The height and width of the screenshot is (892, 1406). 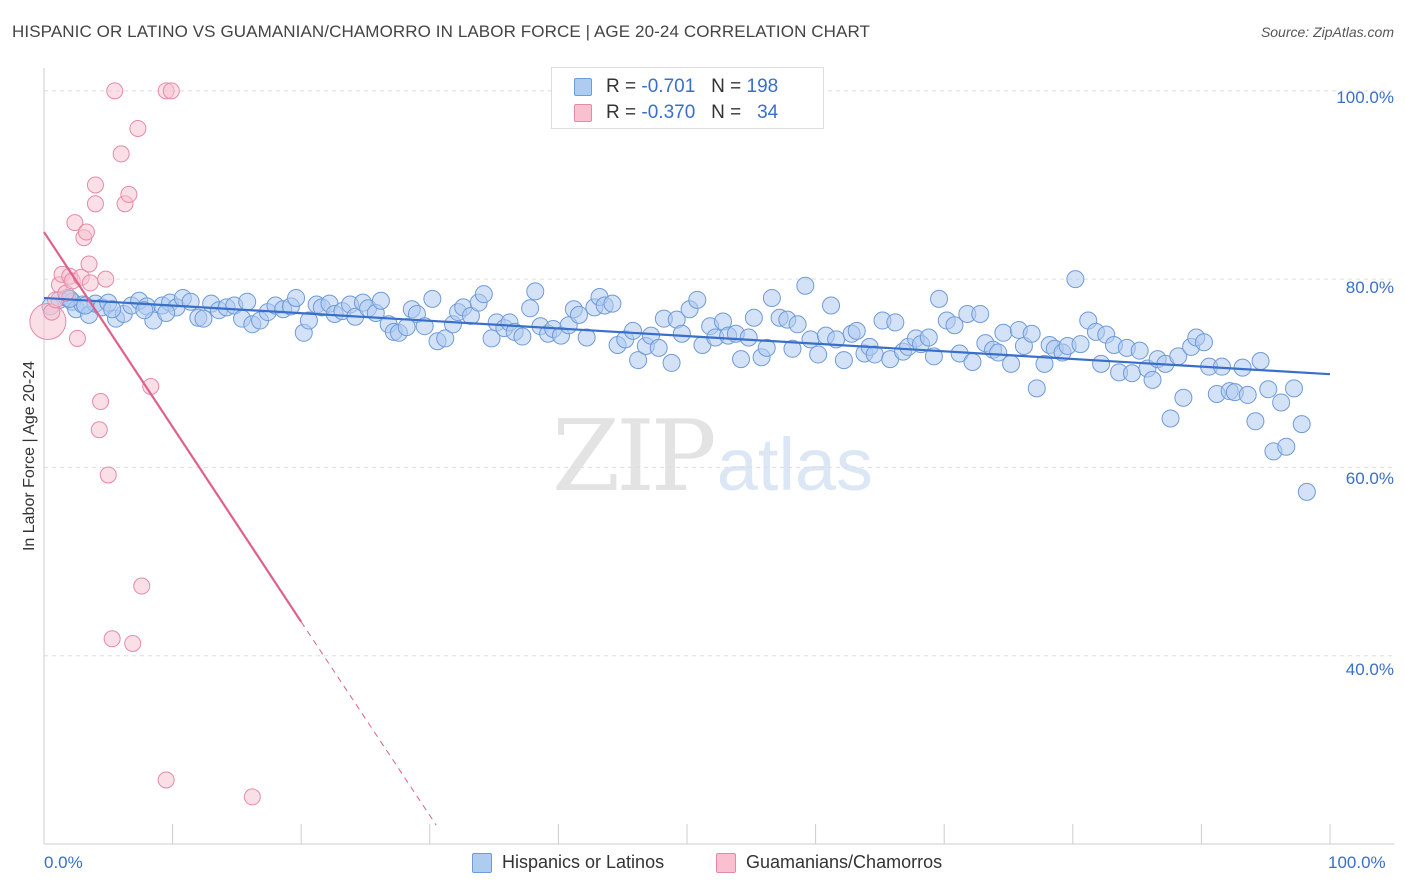 I want to click on y-tick-label-100: 100.0%, so click(x=1365, y=97).